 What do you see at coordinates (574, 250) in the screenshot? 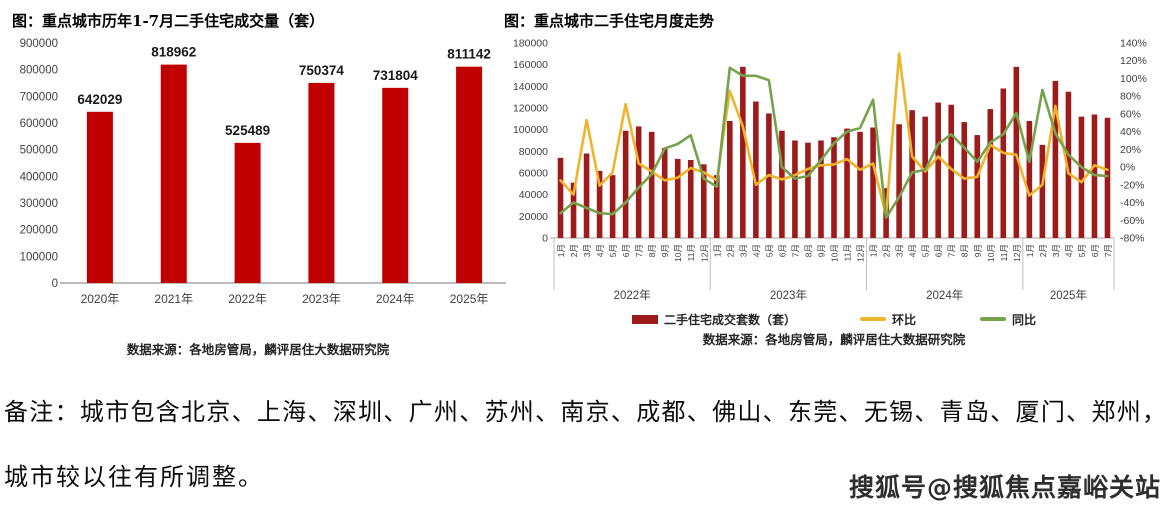
I see `svg-text: 2月` at bounding box center [574, 250].